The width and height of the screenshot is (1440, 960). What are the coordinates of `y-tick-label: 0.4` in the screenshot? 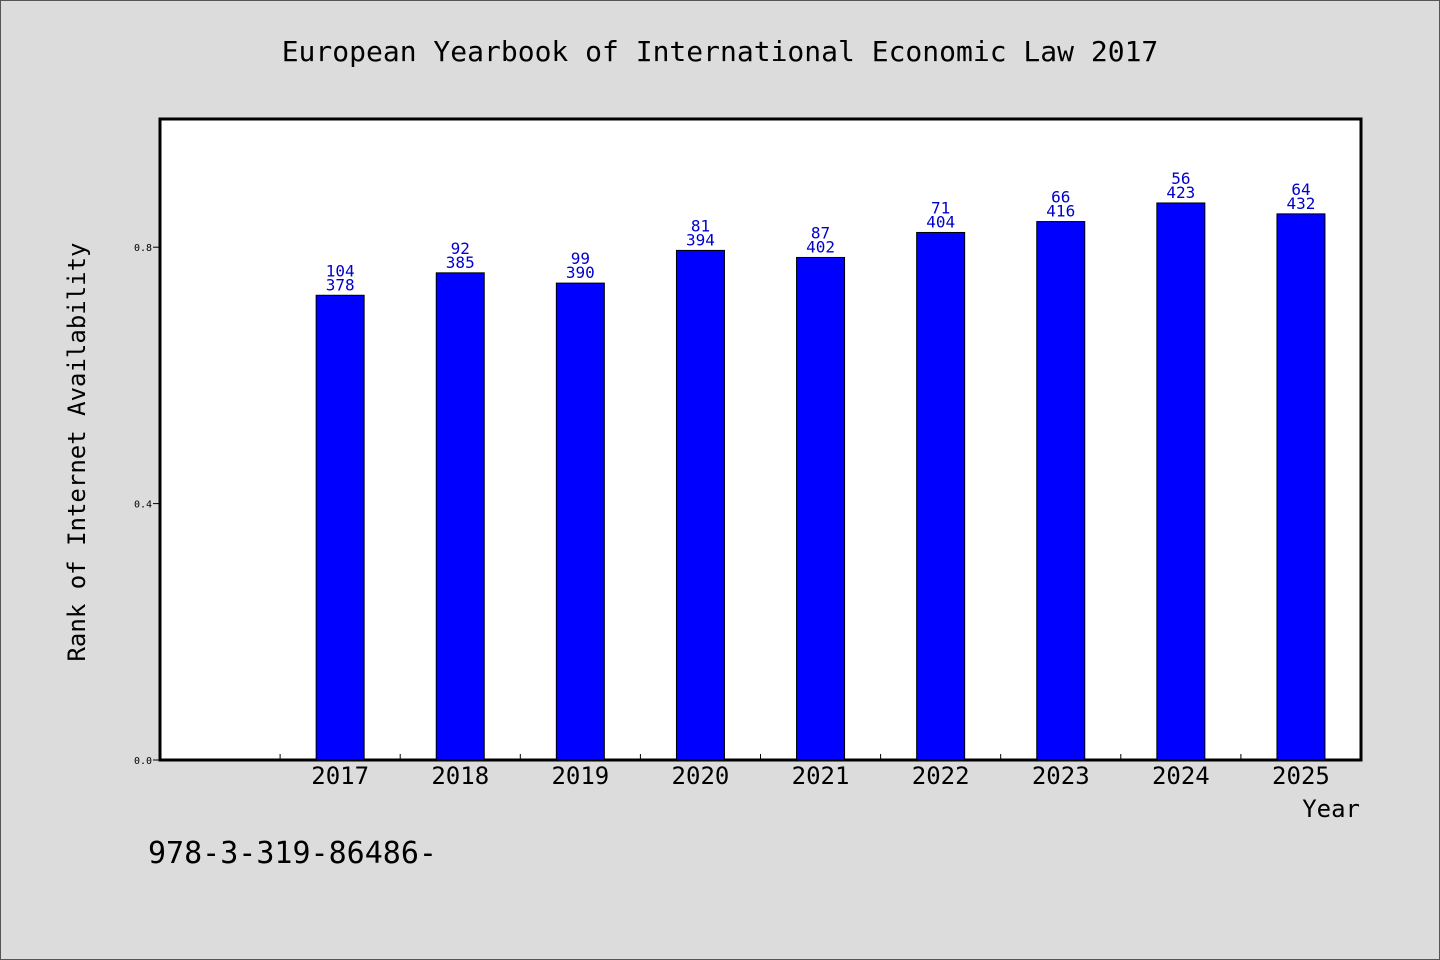 It's located at (143, 505).